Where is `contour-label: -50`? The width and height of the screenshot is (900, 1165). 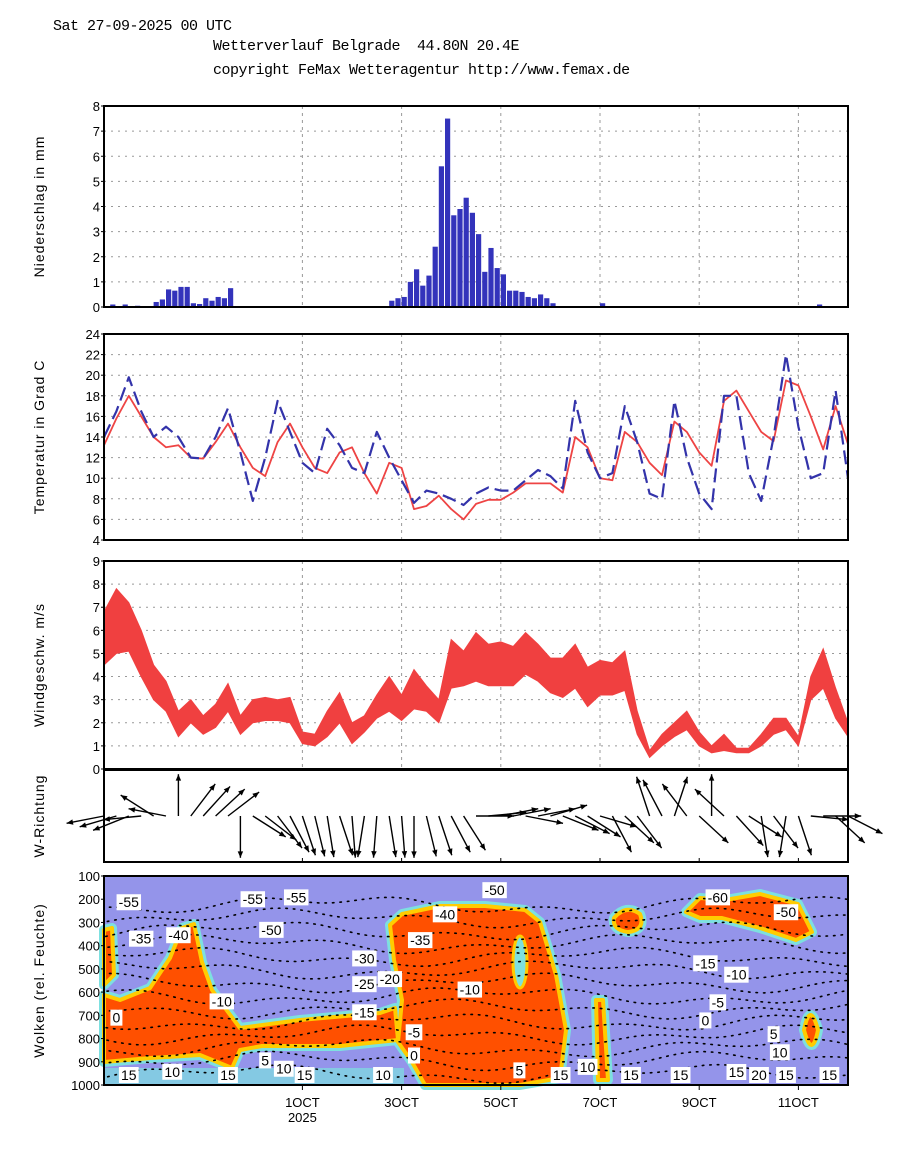 contour-label: -50 is located at coordinates (494, 890).